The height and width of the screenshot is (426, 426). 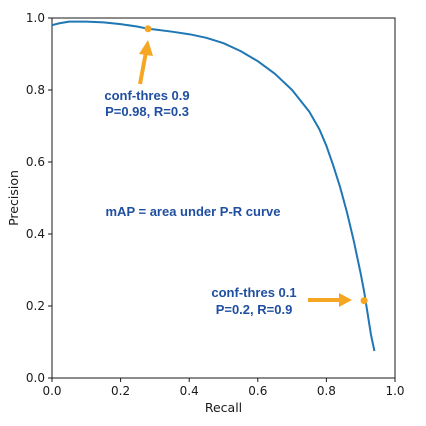 I want to click on annotation-lower-line1: conf-thres 0.1, so click(x=253, y=292).